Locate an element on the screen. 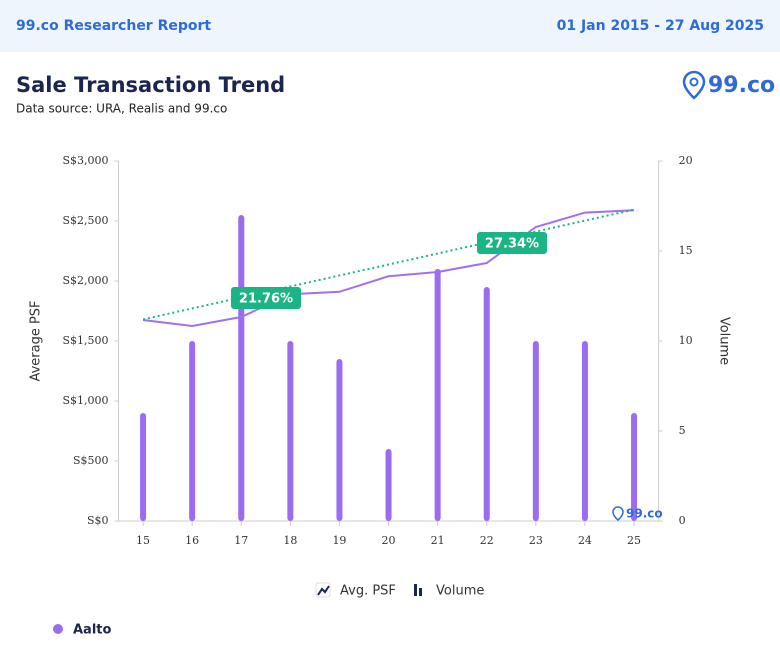  y-tick-label: S$2,500 is located at coordinates (85, 220).